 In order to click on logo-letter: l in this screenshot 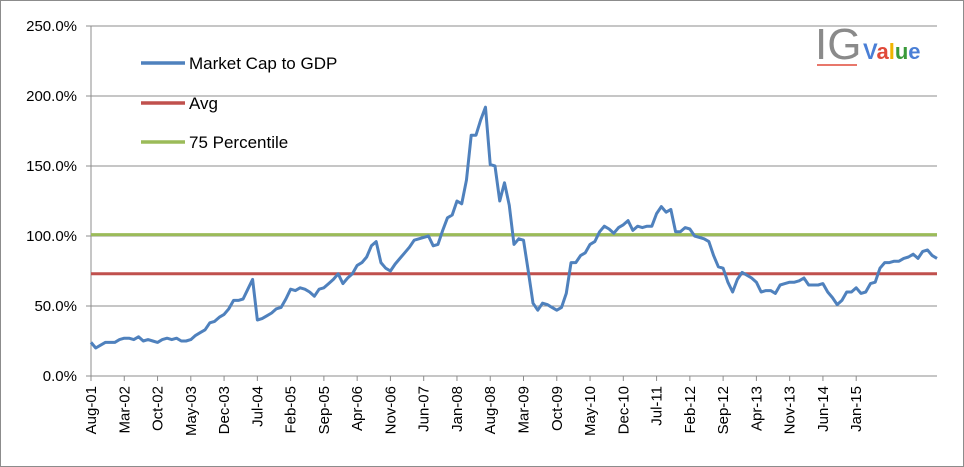, I will do `click(892, 51)`.